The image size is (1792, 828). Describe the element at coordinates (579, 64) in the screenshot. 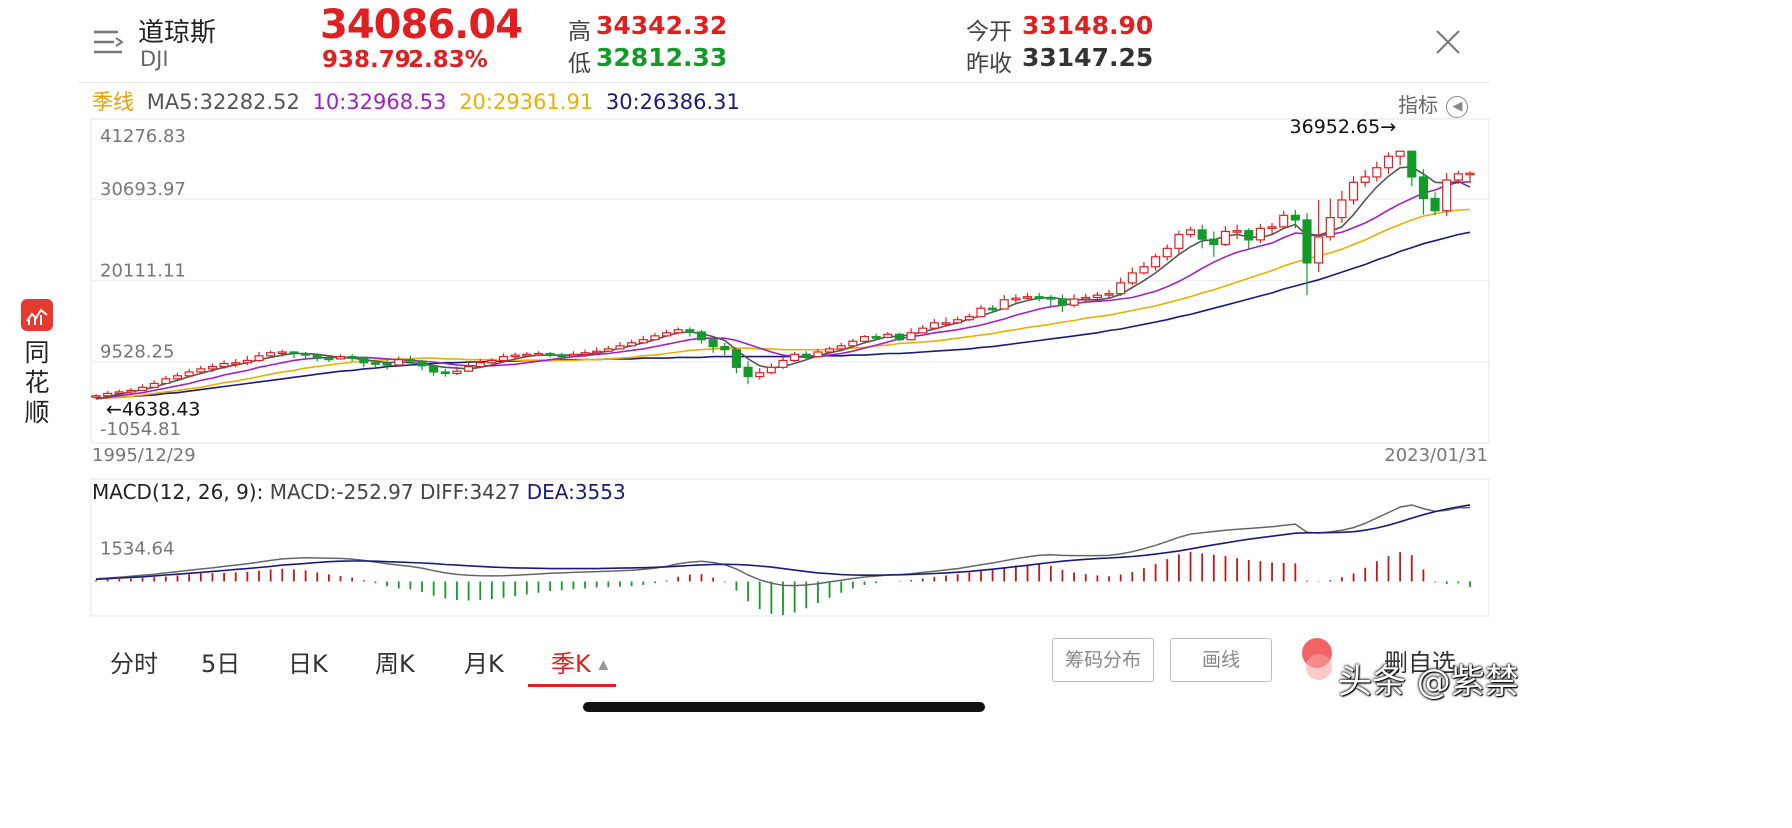

I see `low-label: 低` at that location.